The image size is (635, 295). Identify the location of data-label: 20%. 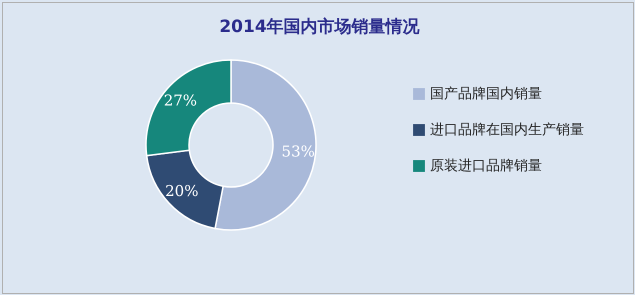
(181, 191).